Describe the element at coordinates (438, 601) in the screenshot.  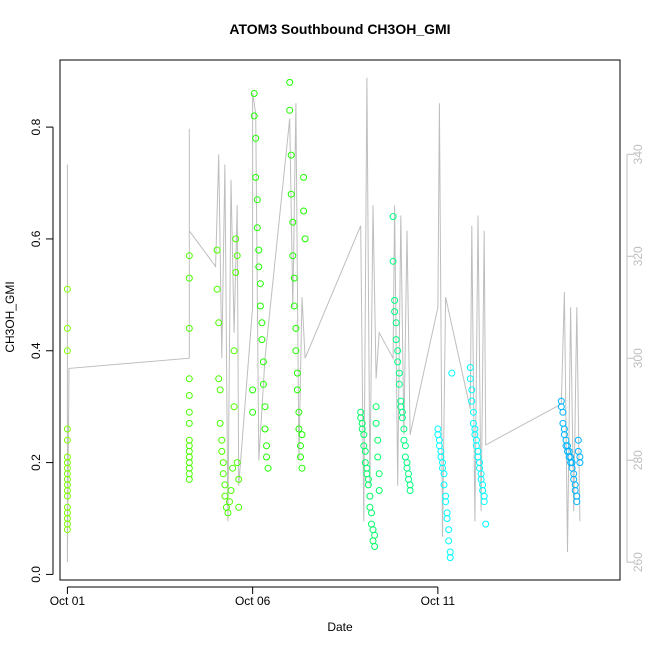
I see `x-tick-label: Oct 11` at that location.